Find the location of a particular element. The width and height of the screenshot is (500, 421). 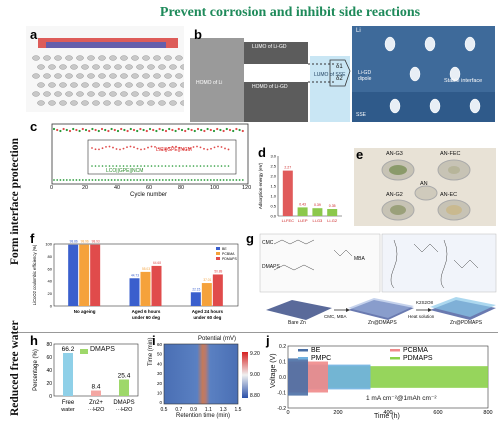

label-lumo-li-gd: LUMO of Li-GD is located at coordinates (269, 47).